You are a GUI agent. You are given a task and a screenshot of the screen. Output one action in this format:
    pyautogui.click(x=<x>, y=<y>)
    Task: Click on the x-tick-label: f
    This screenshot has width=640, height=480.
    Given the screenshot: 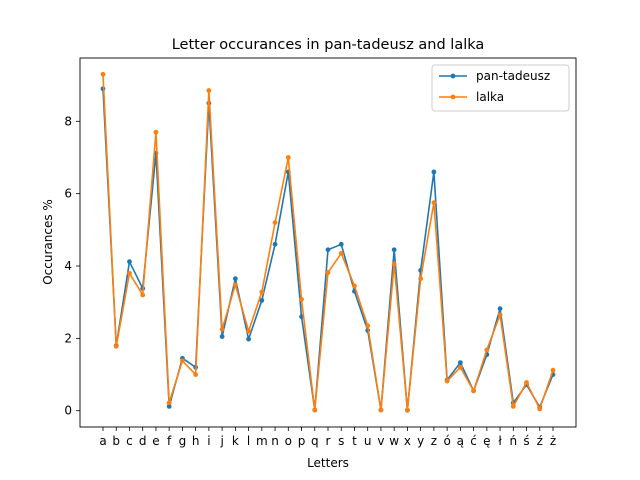 What is the action you would take?
    pyautogui.click(x=169, y=441)
    